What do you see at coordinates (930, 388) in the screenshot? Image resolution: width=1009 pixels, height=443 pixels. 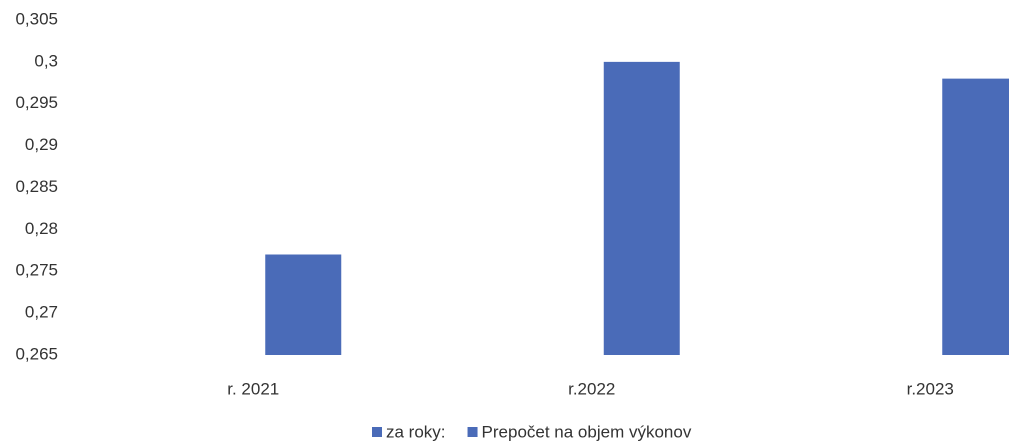 I see `x-tick-label: r.2023` at bounding box center [930, 388].